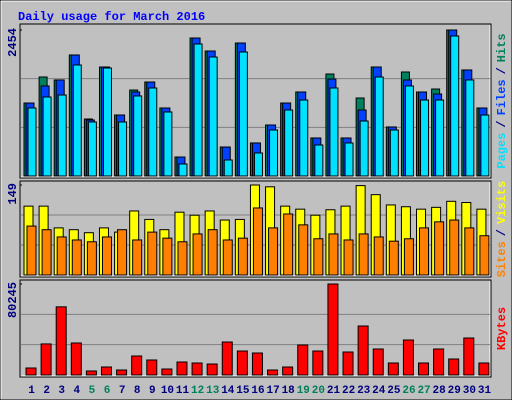  What do you see at coordinates (92, 391) in the screenshot?
I see `x-tick-label: 5` at bounding box center [92, 391].